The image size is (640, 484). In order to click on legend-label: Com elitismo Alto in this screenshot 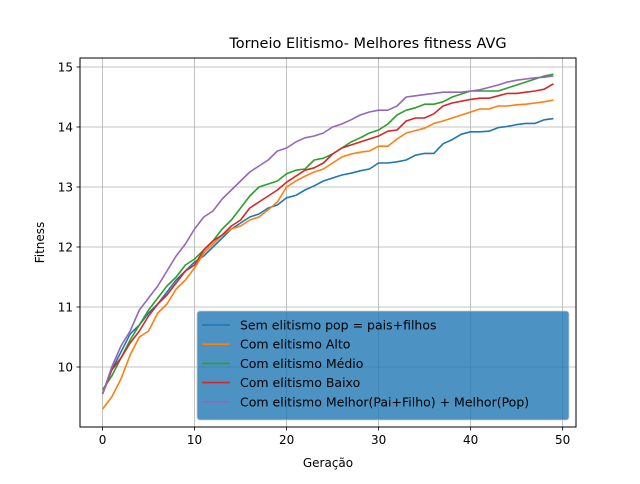, I will do `click(295, 344)`.